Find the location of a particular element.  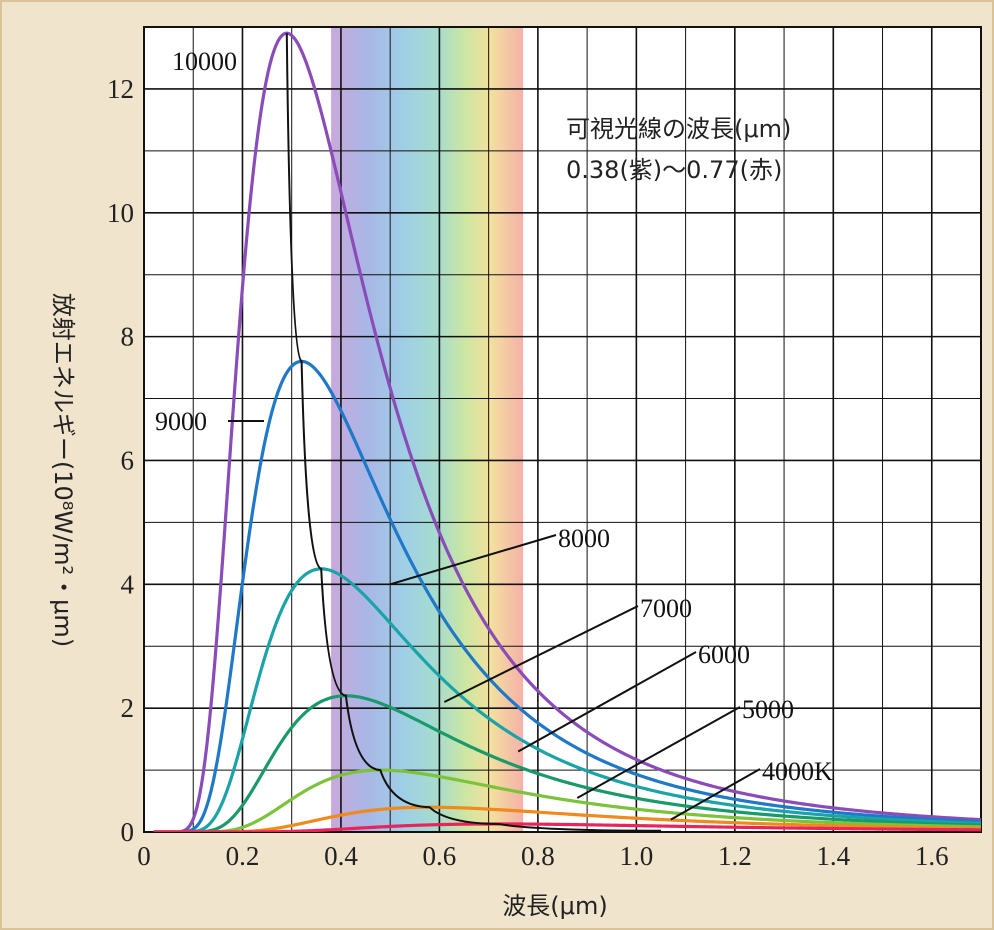

curve-label-9000: 9000 is located at coordinates (181, 421).